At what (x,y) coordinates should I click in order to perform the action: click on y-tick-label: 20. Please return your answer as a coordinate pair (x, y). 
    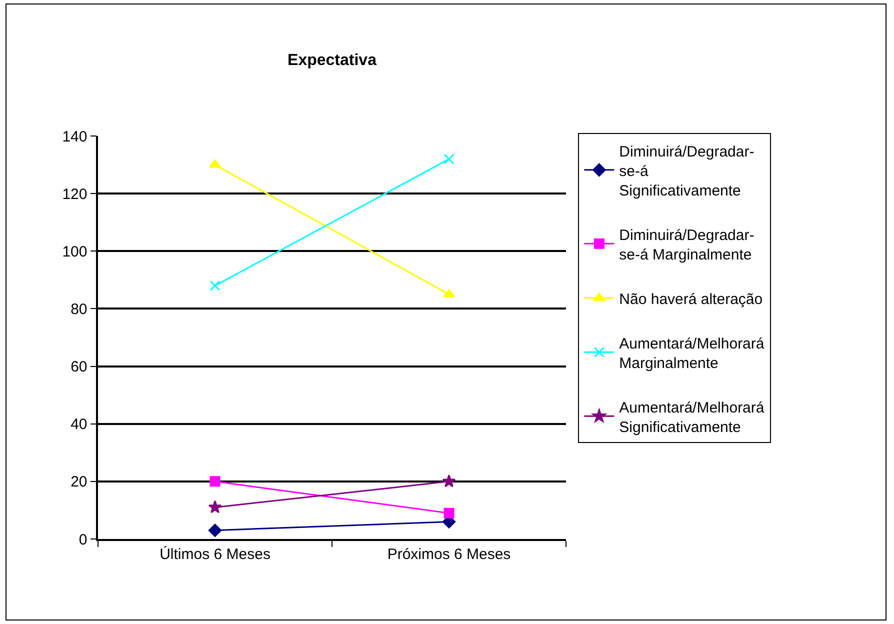
    Looking at the image, I should click on (79, 482).